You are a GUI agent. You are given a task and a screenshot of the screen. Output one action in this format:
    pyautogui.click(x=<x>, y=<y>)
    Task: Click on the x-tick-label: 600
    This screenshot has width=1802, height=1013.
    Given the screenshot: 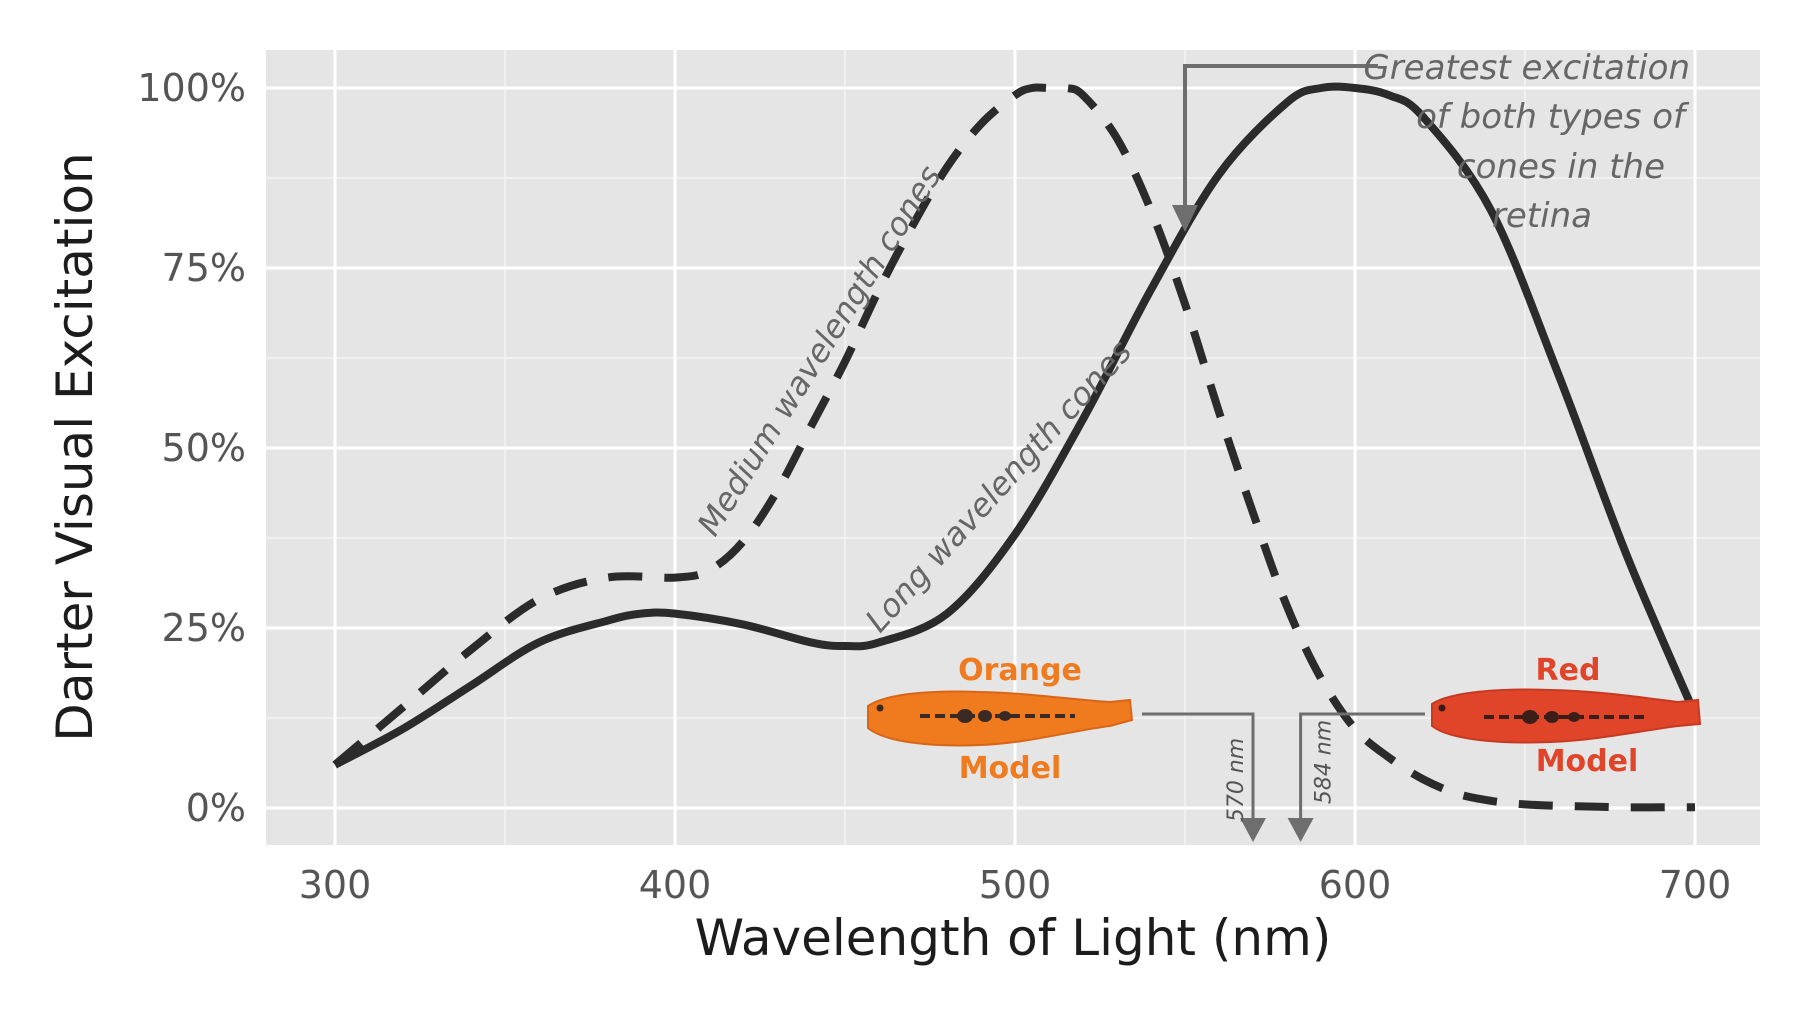 What is the action you would take?
    pyautogui.click(x=1355, y=885)
    